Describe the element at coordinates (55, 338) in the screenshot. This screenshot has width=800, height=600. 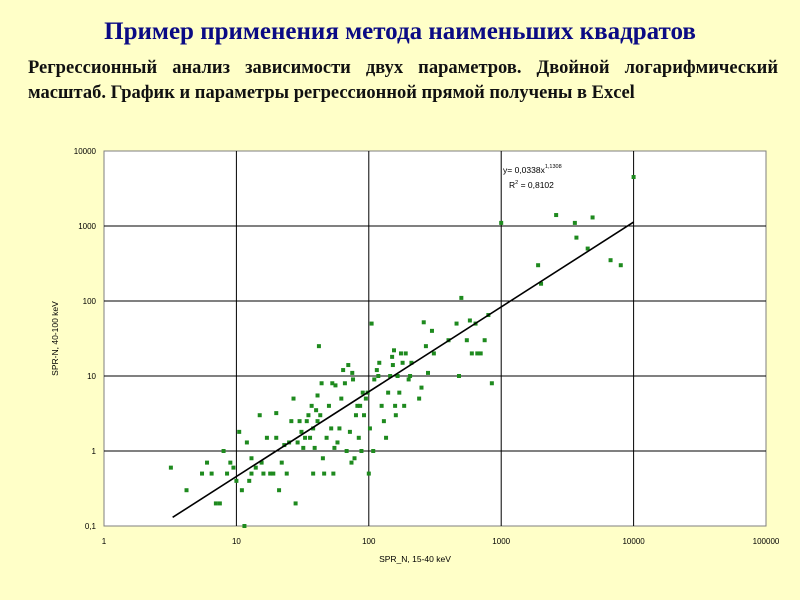
I see `y-axis-title: SPR-N, 40-100 keV` at that location.